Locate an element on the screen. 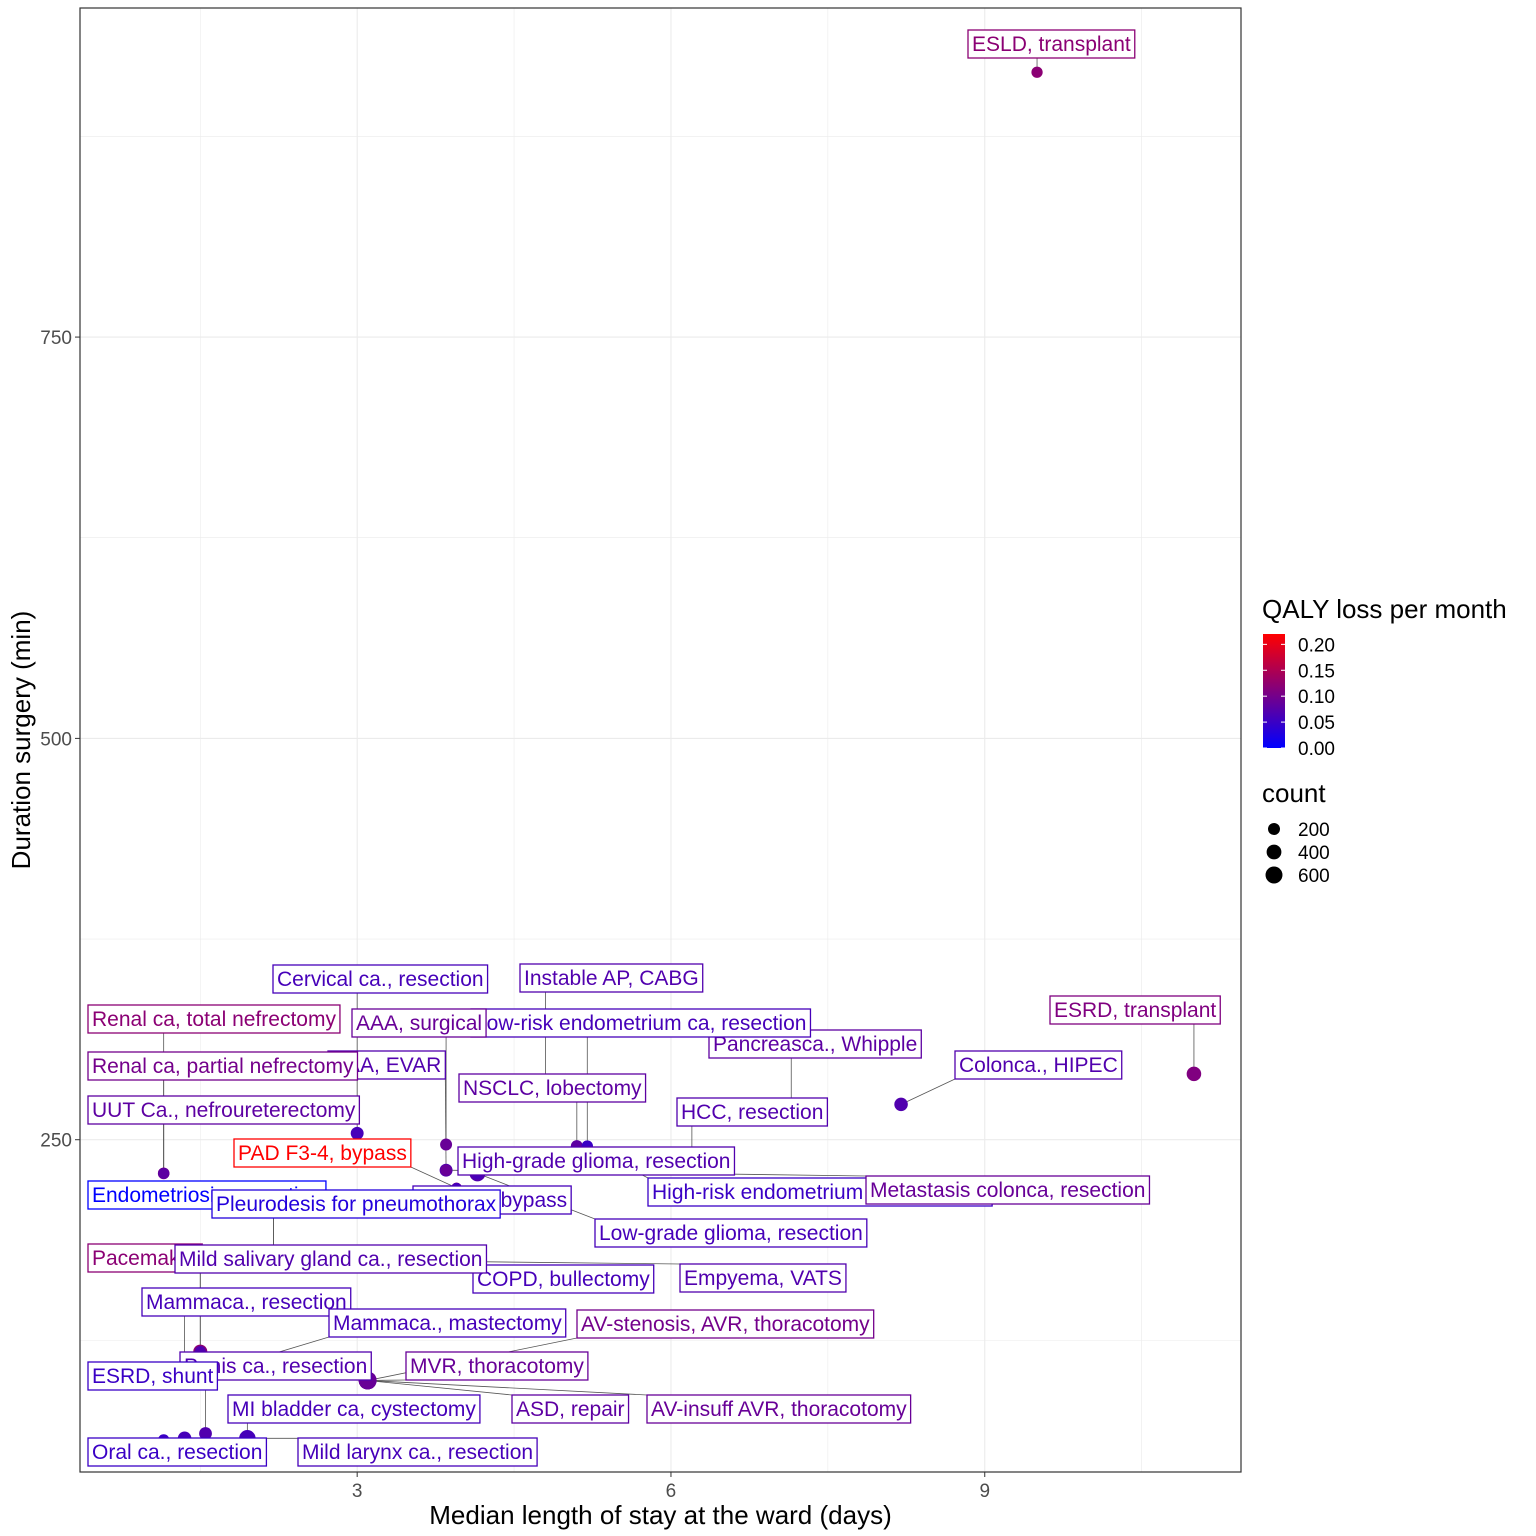 Image resolution: width=1536 pixels, height=1536 pixels. point-label-text: Pleurodesis for pneumothorax is located at coordinates (356, 1204).